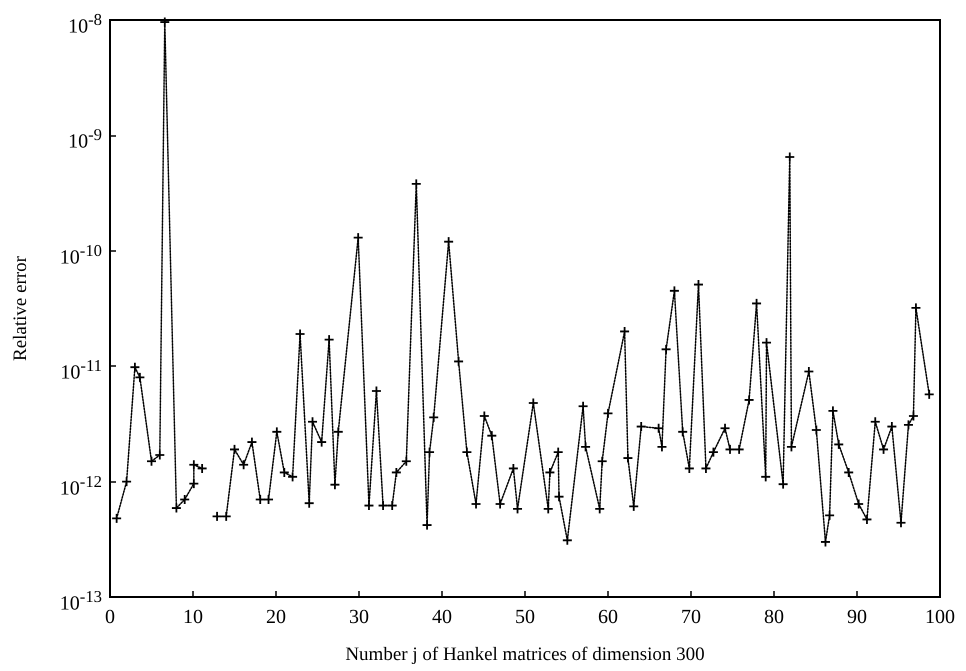 The height and width of the screenshot is (671, 966). Describe the element at coordinates (20, 308) in the screenshot. I see `y-axis-title: Relative error` at that location.